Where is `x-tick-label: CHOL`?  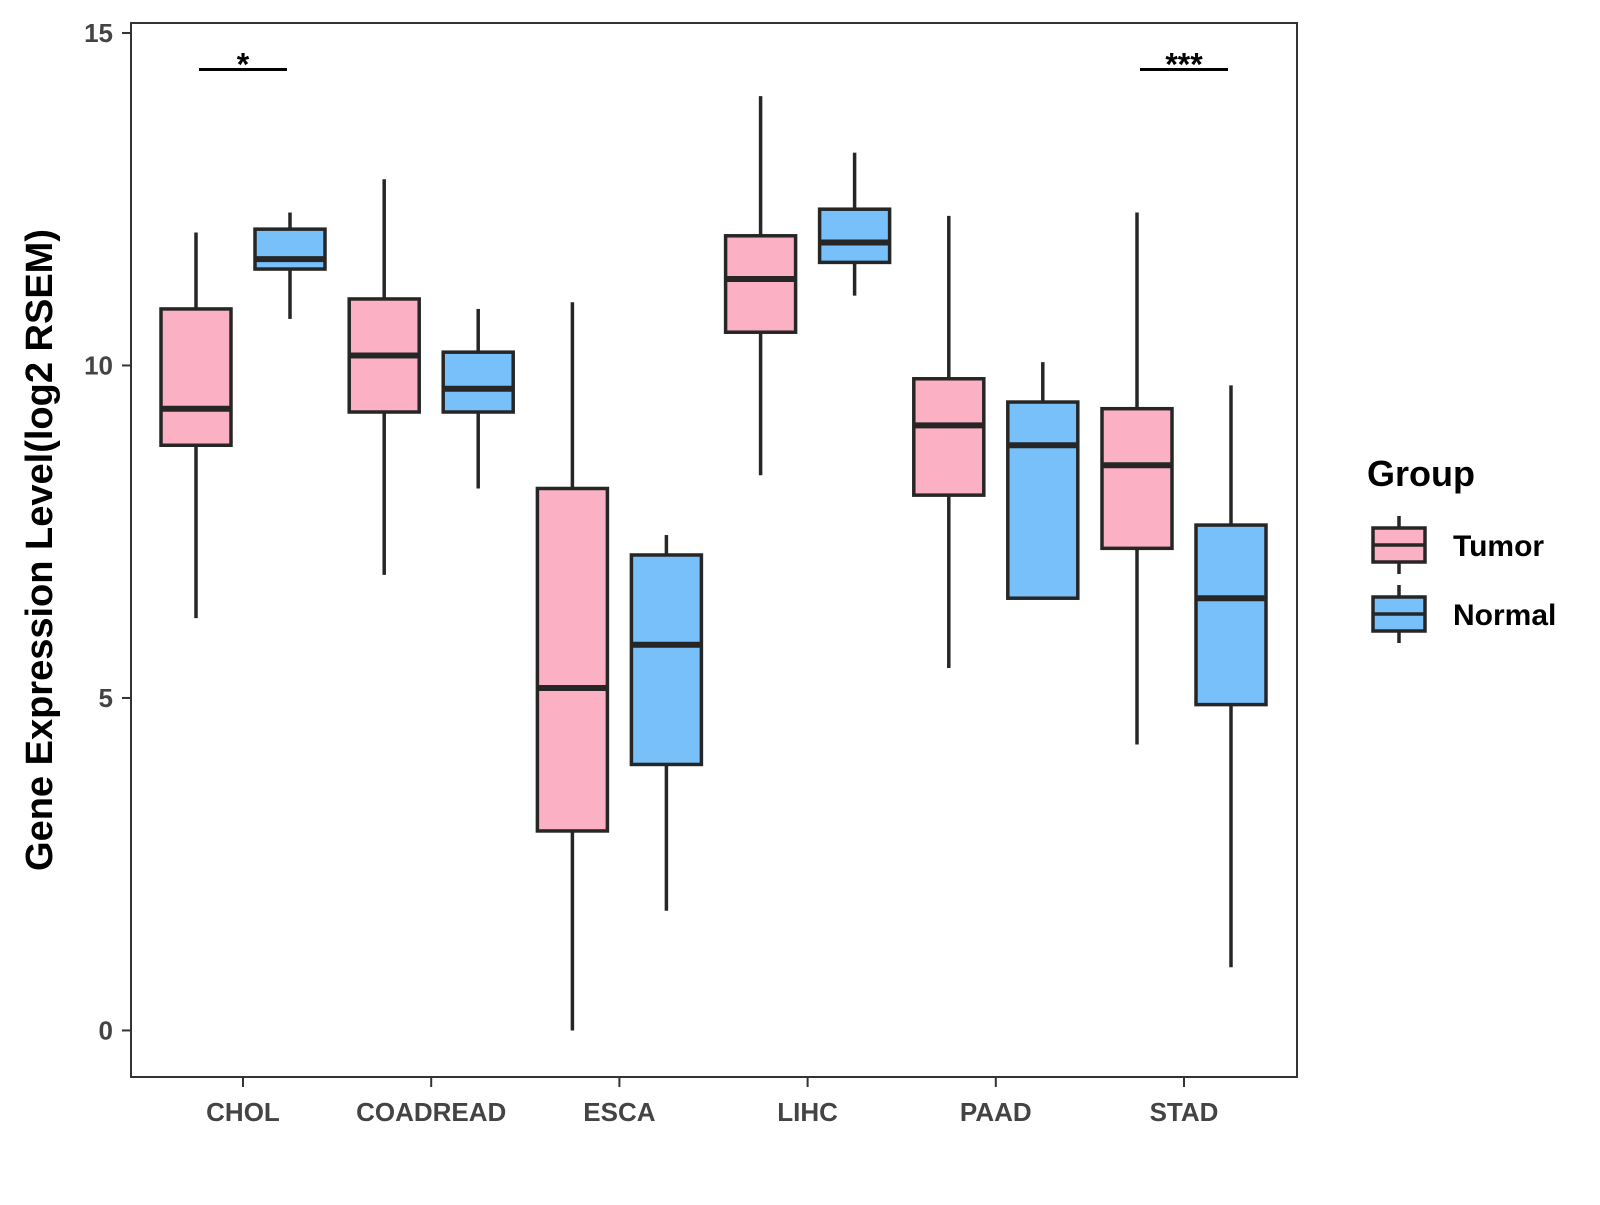
x-tick-label: CHOL is located at coordinates (243, 1112).